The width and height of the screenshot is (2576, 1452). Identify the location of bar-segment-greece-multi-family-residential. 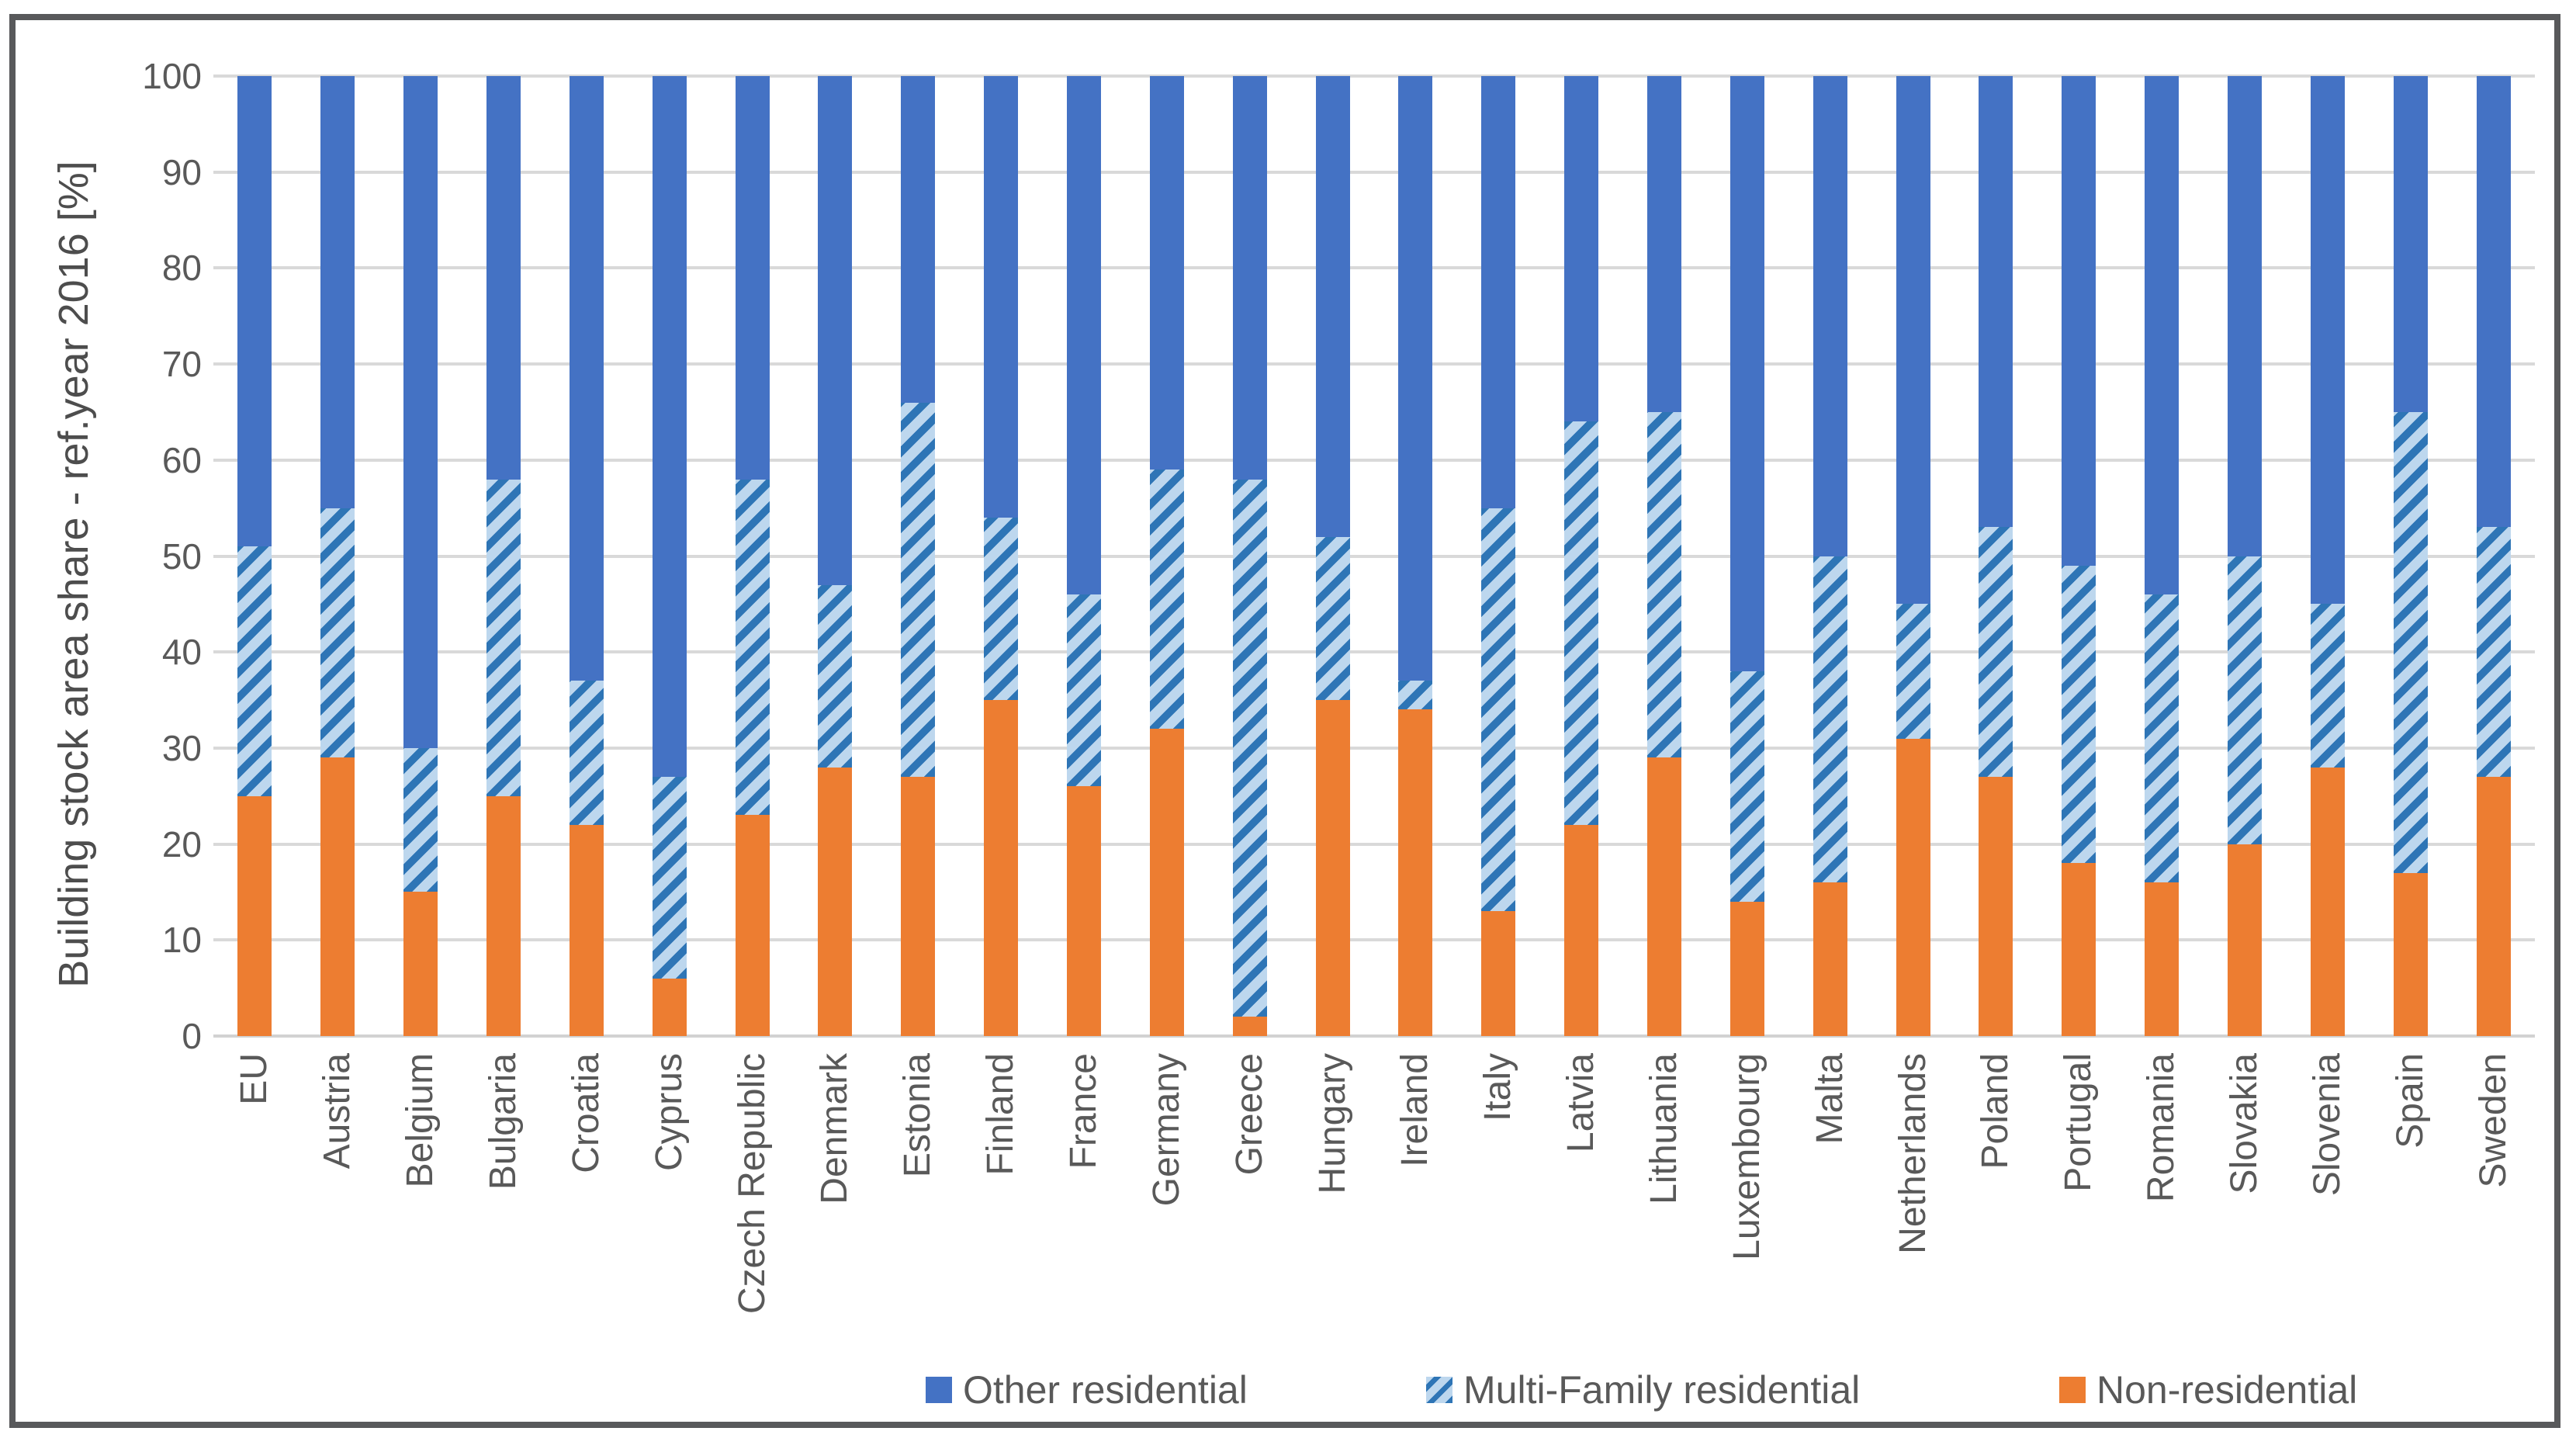
(1249, 748).